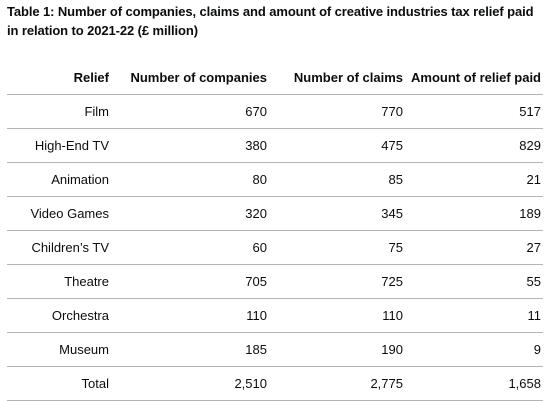 Image resolution: width=550 pixels, height=401 pixels. I want to click on table-row: Theatre 705 725 55, so click(275, 281).